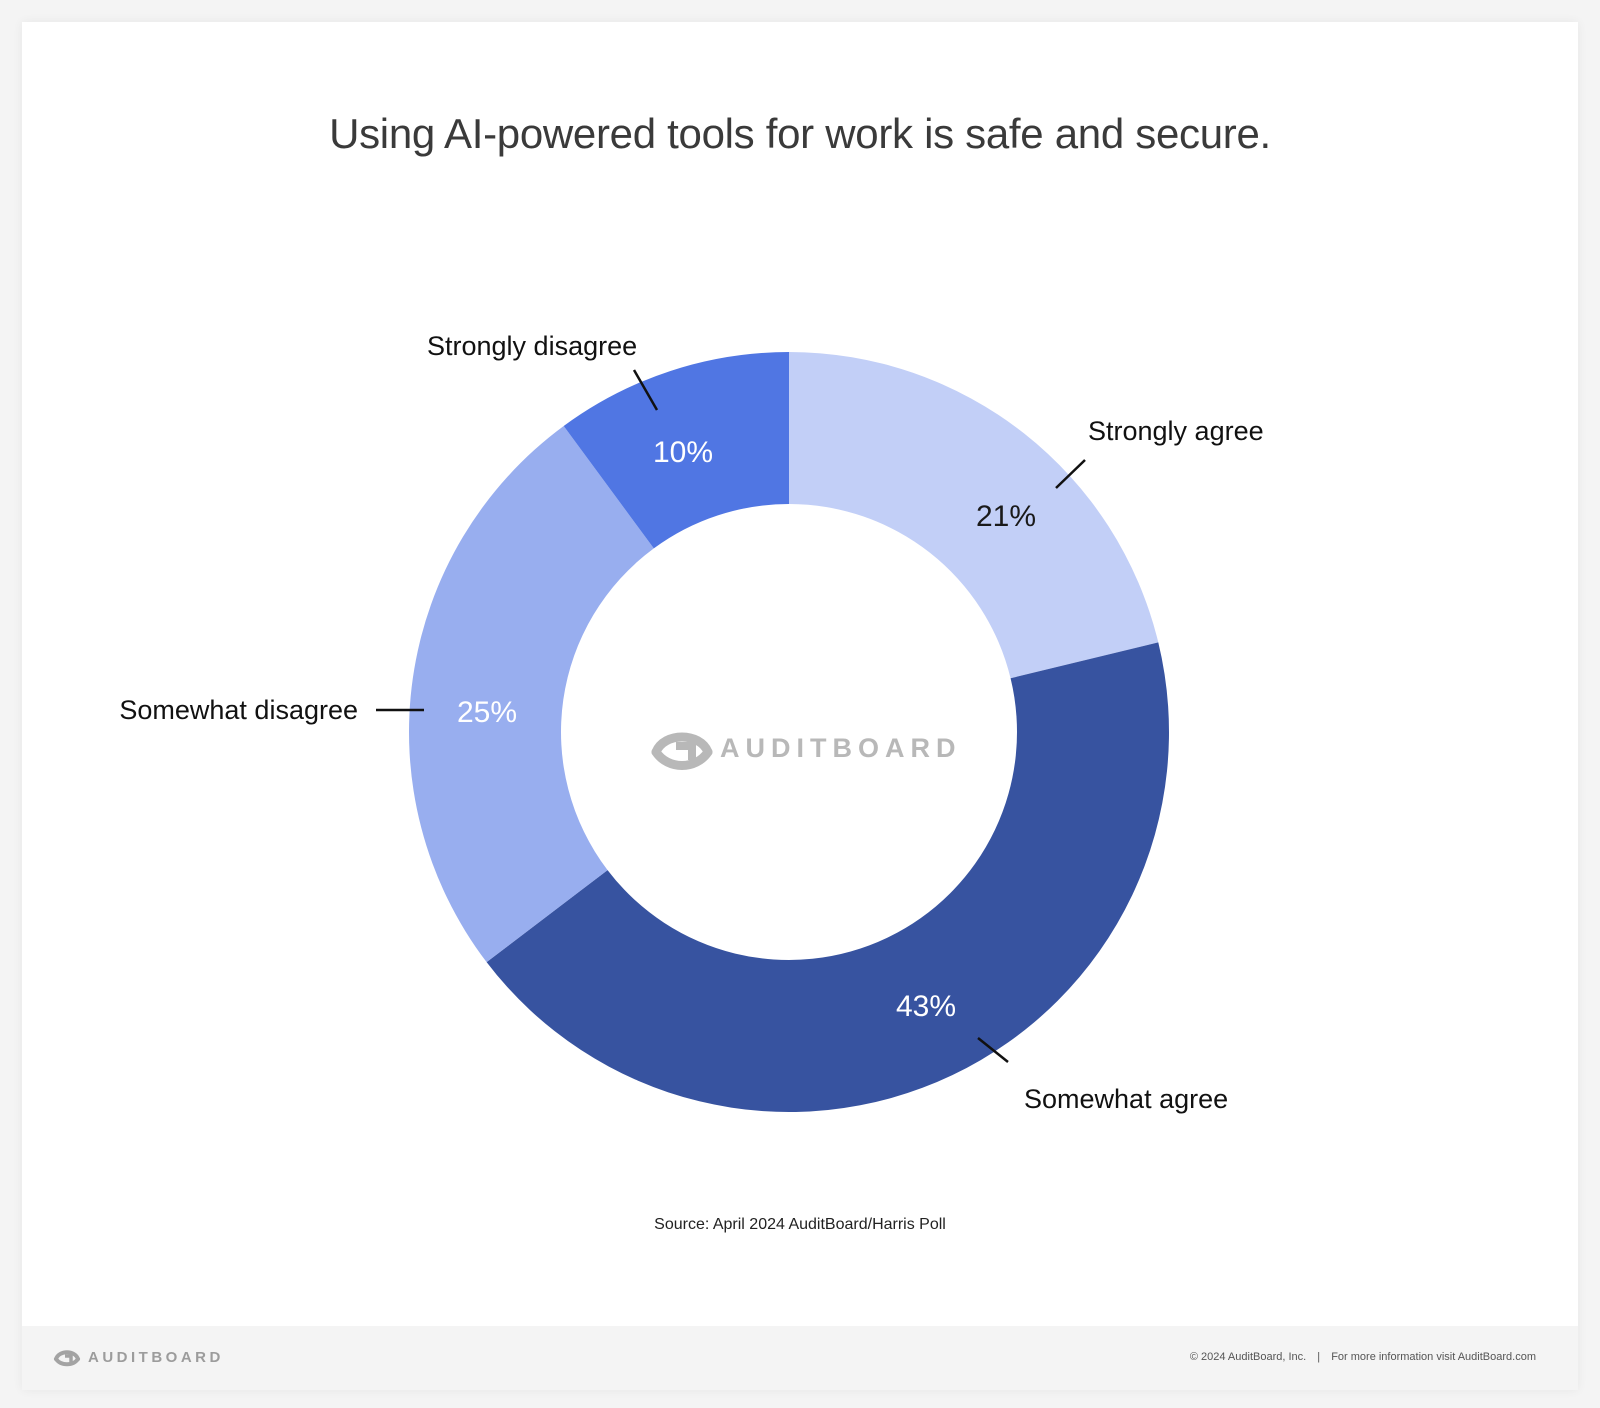 The width and height of the screenshot is (1600, 1408). What do you see at coordinates (841, 748) in the screenshot?
I see `center-logo-text: AUDITBOARD` at bounding box center [841, 748].